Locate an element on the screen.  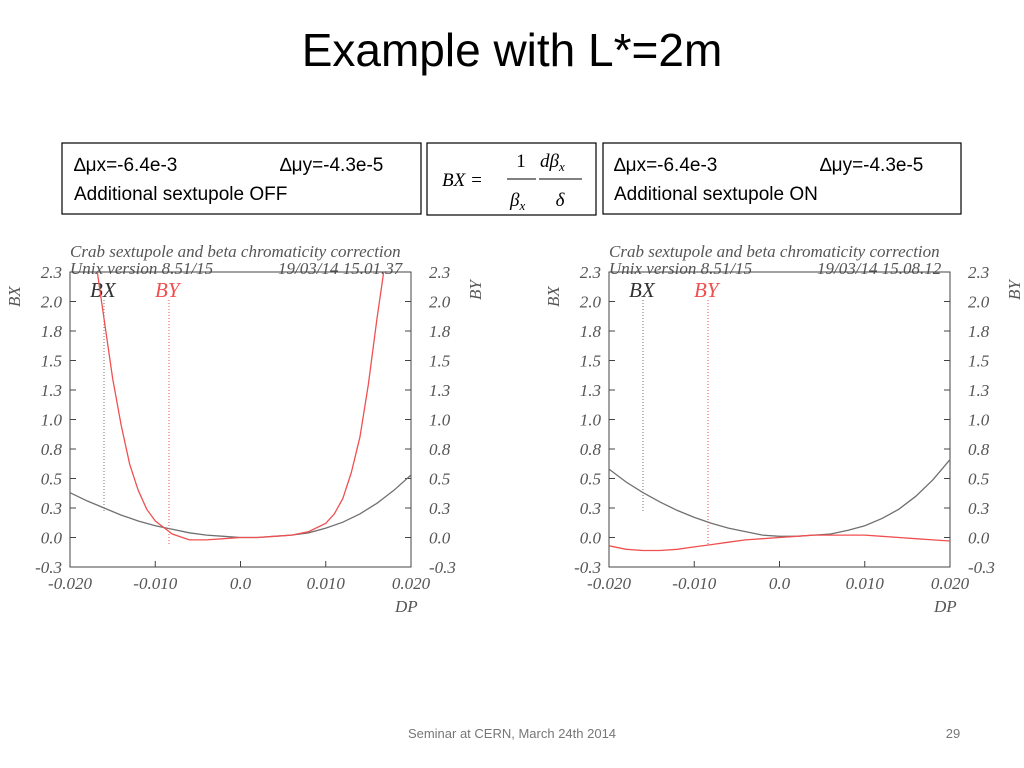
d-beta: dβ is located at coordinates (550, 161).